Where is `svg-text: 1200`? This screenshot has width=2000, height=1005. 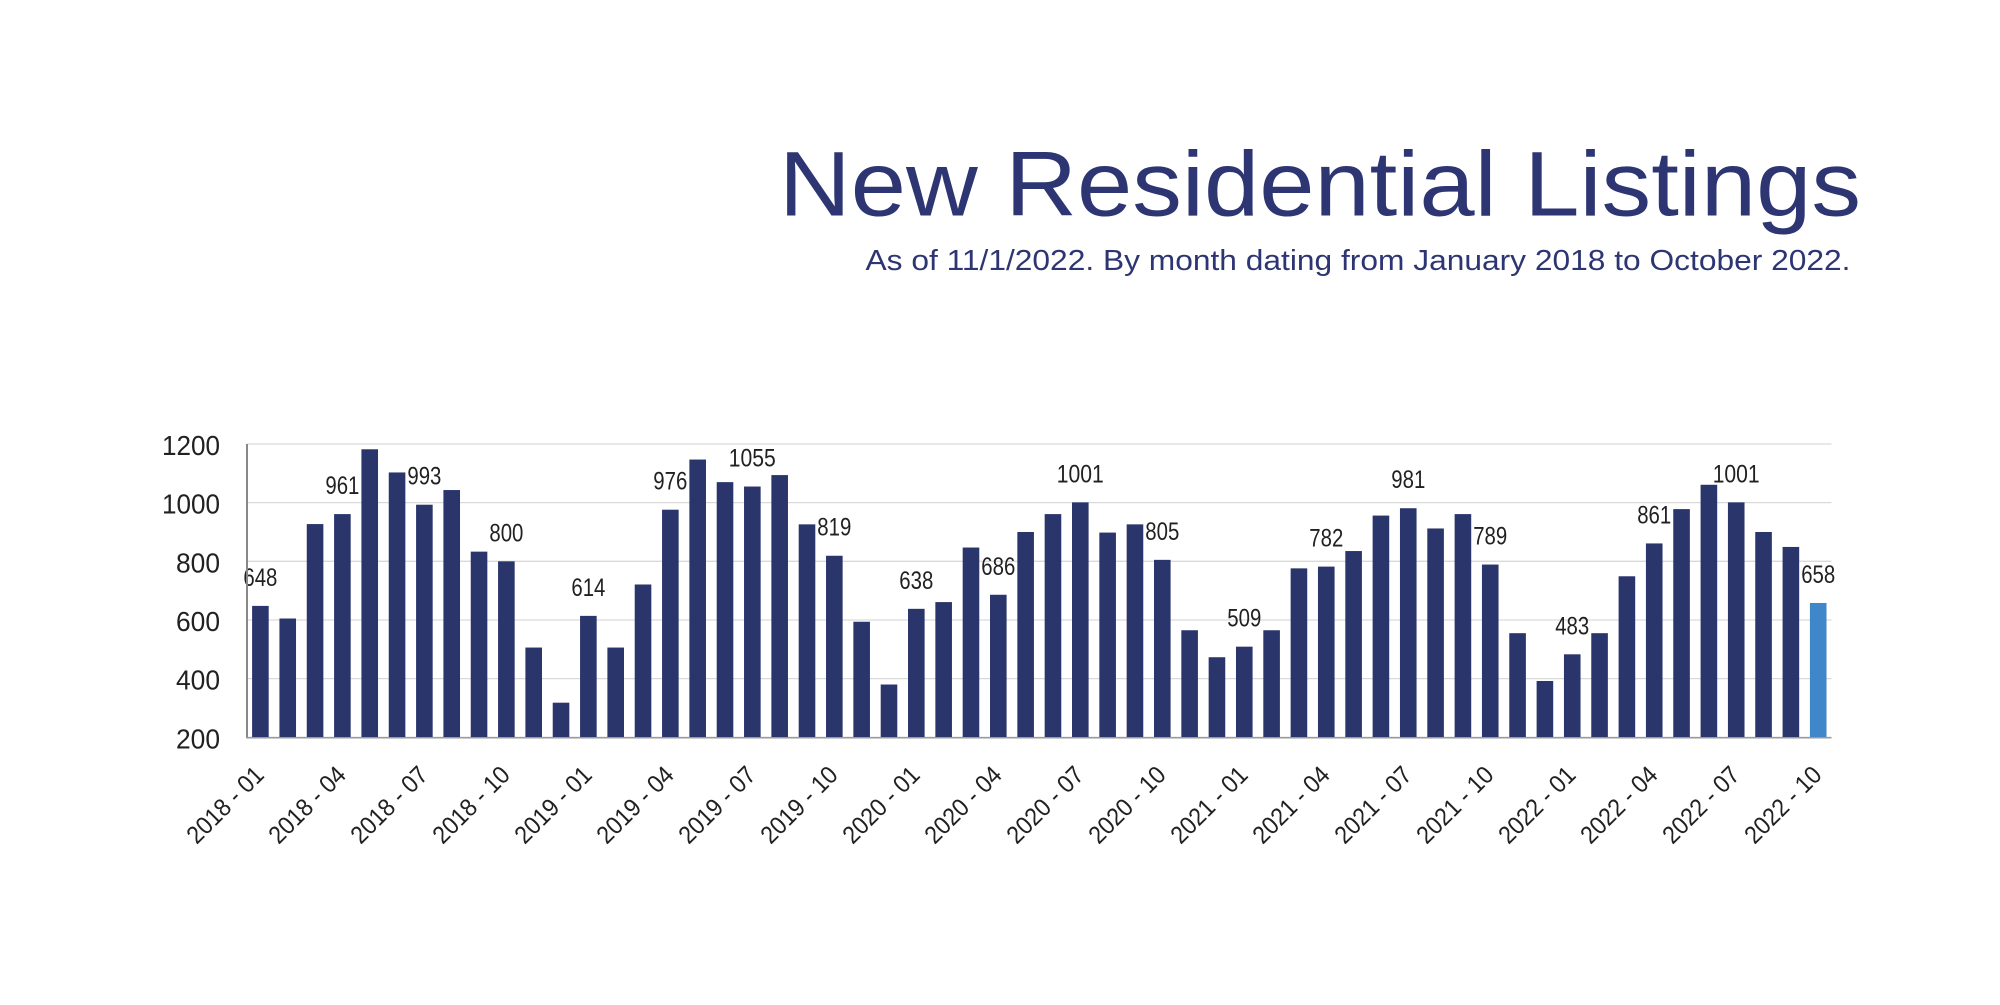
svg-text: 1200 is located at coordinates (191, 445).